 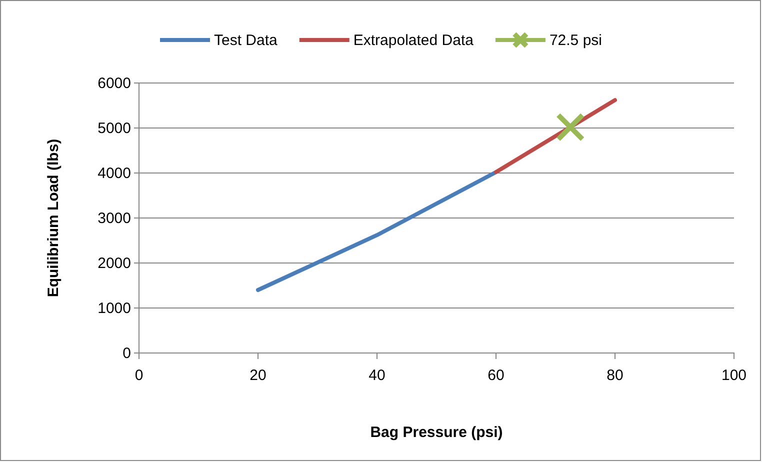 What do you see at coordinates (436, 432) in the screenshot?
I see `x-axis-title: Bag Pressure (psi)` at bounding box center [436, 432].